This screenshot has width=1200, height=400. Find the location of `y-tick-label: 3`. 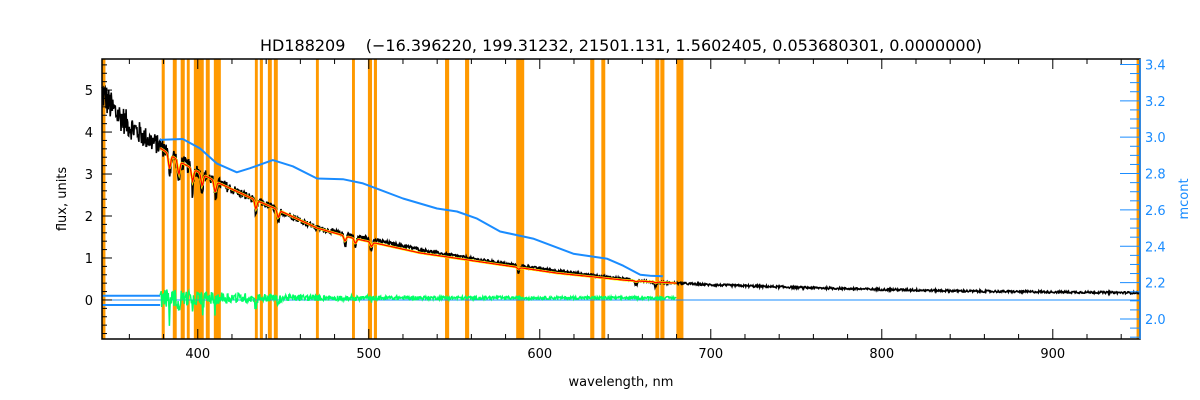

y-tick-label: 3 is located at coordinates (89, 175).